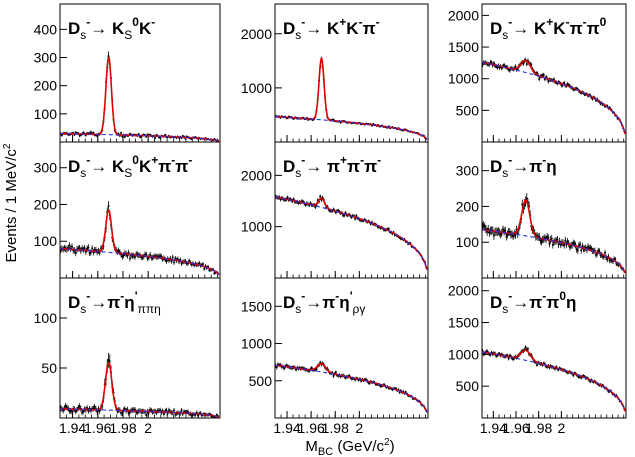  Describe the element at coordinates (351, 348) in the screenshot. I see `panel-frame` at that location.